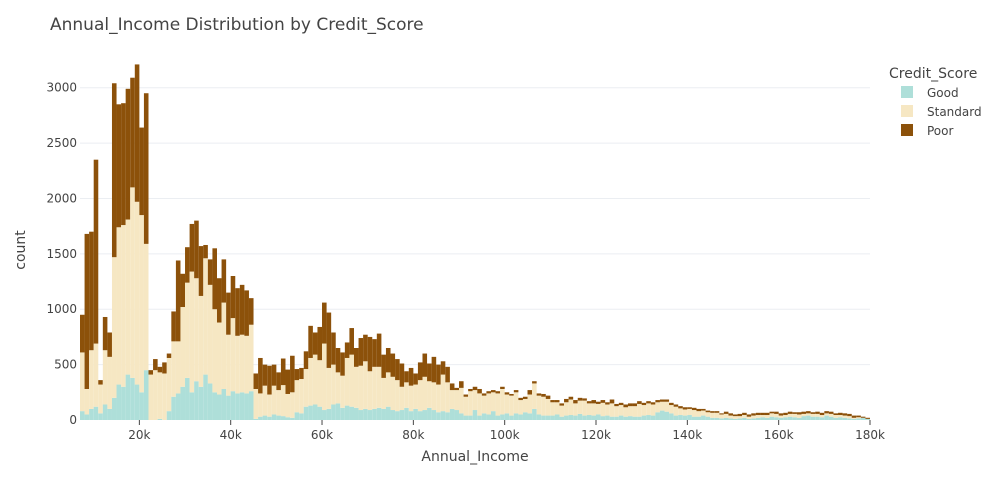  Describe the element at coordinates (927, 131) in the screenshot. I see `legend-item-poor: Poor` at that location.